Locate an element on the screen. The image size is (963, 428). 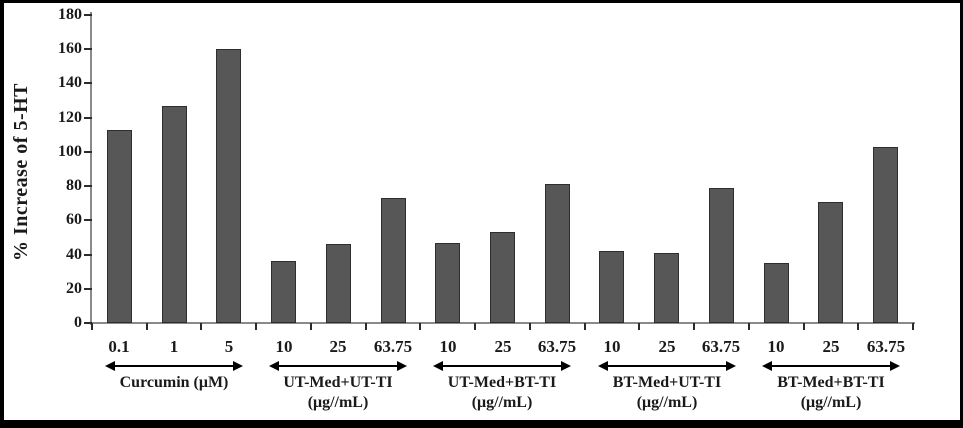
figure-border-right is located at coordinates (961, 214).